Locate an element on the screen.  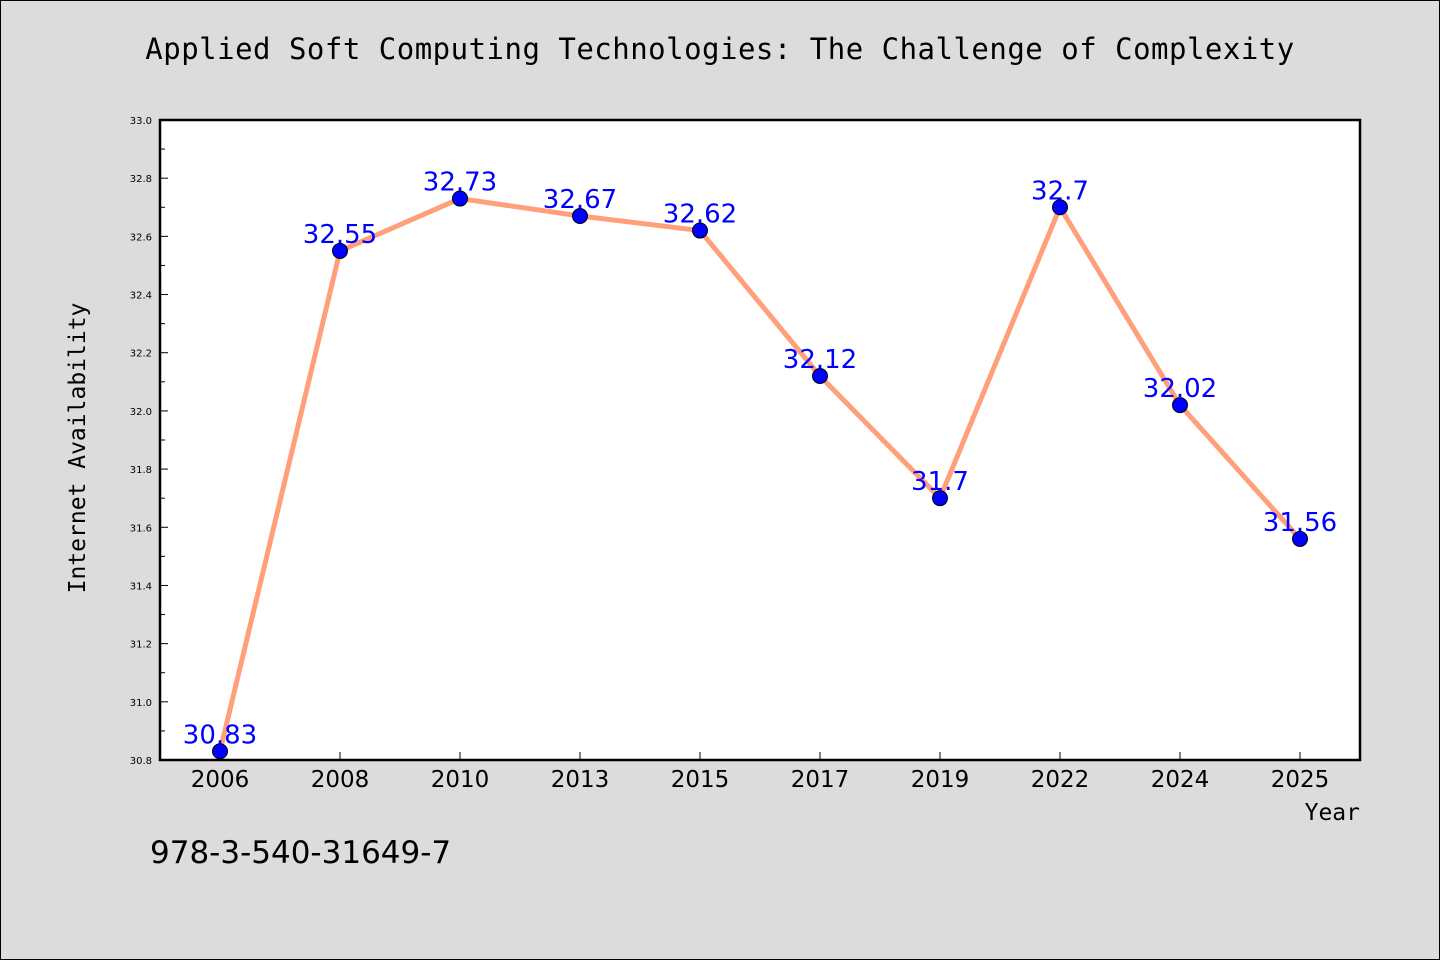
y-tick-label: 33.0 is located at coordinates (141, 121).